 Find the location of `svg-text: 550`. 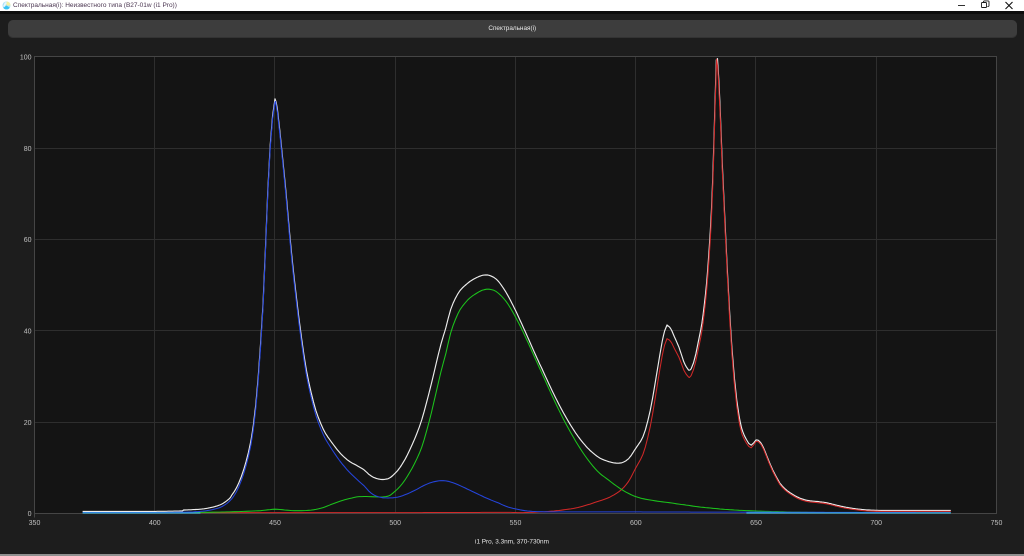

svg-text: 550 is located at coordinates (516, 523).